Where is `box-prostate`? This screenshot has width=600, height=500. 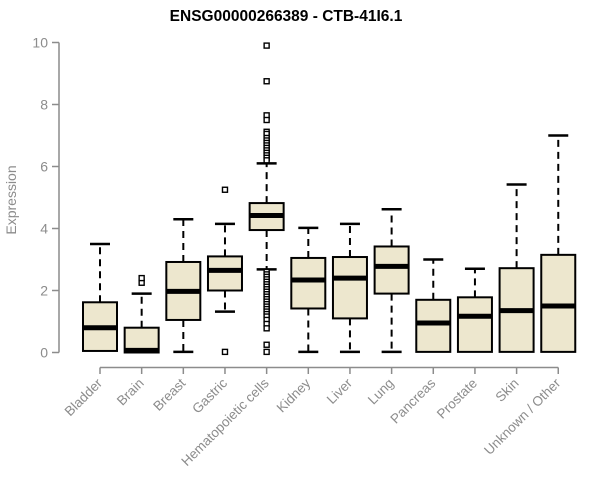
box-prostate is located at coordinates (474, 324).